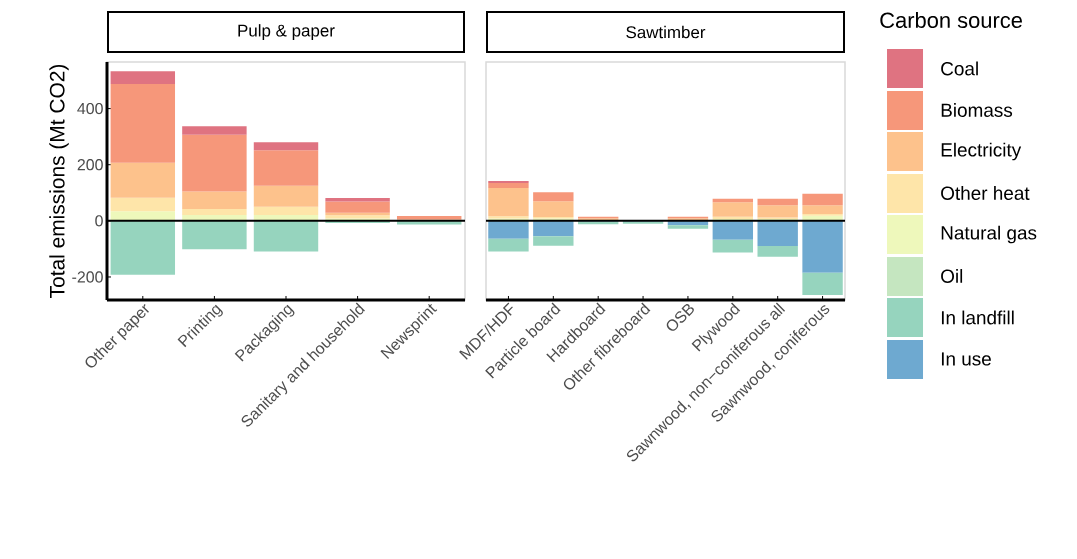  What do you see at coordinates (90, 165) in the screenshot?
I see `y-tick-label: 200` at bounding box center [90, 165].